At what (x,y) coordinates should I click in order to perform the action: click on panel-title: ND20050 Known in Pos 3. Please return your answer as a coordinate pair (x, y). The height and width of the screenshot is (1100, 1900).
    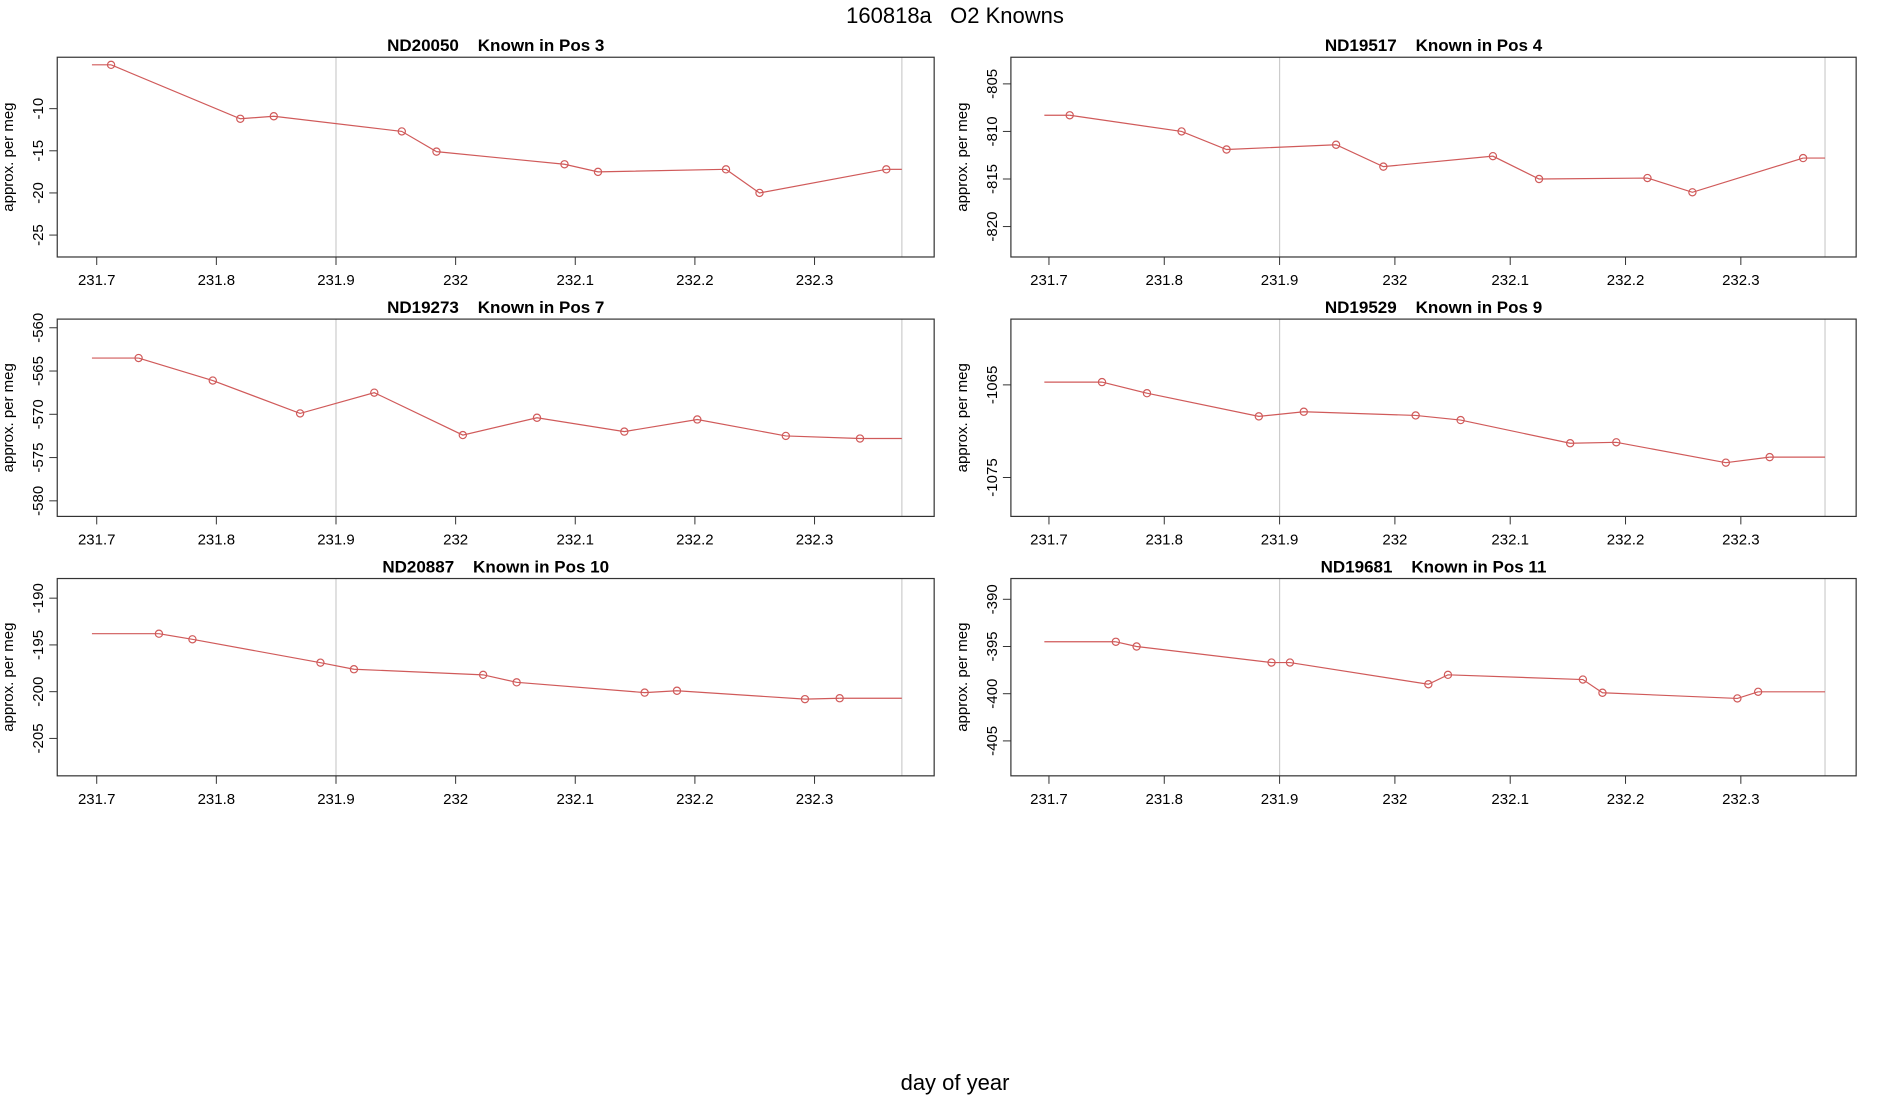
    Looking at the image, I should click on (495, 45).